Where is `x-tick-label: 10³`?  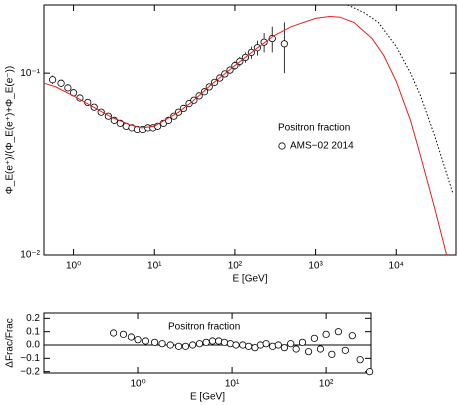
x-tick-label: 10³ is located at coordinates (315, 266).